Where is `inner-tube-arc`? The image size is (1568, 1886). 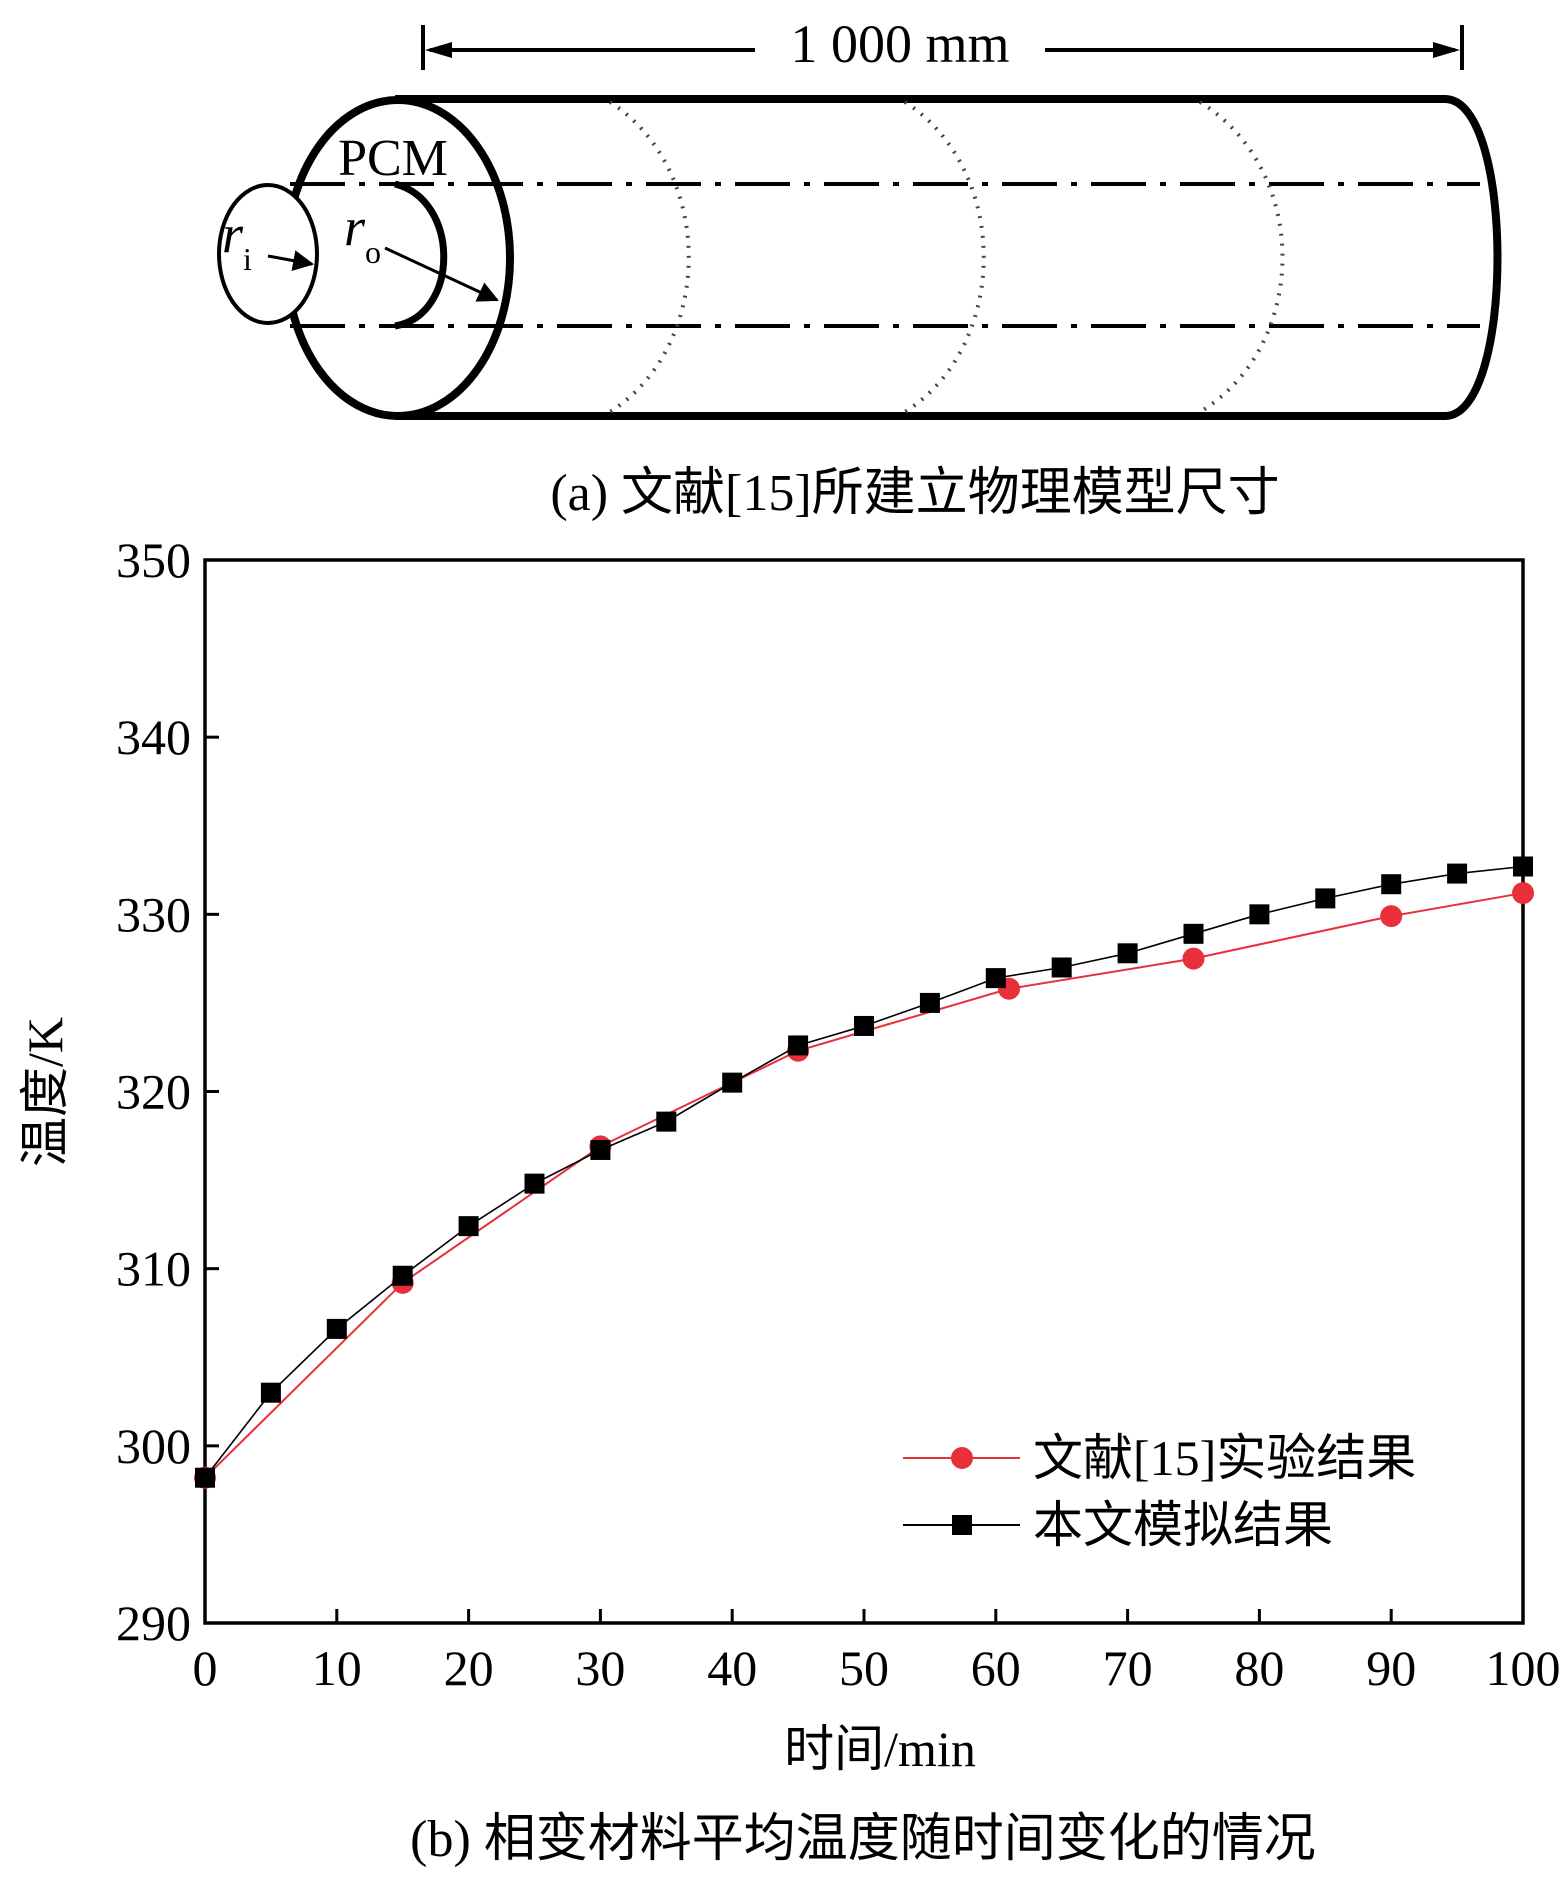
inner-tube-arc is located at coordinates (421, 255).